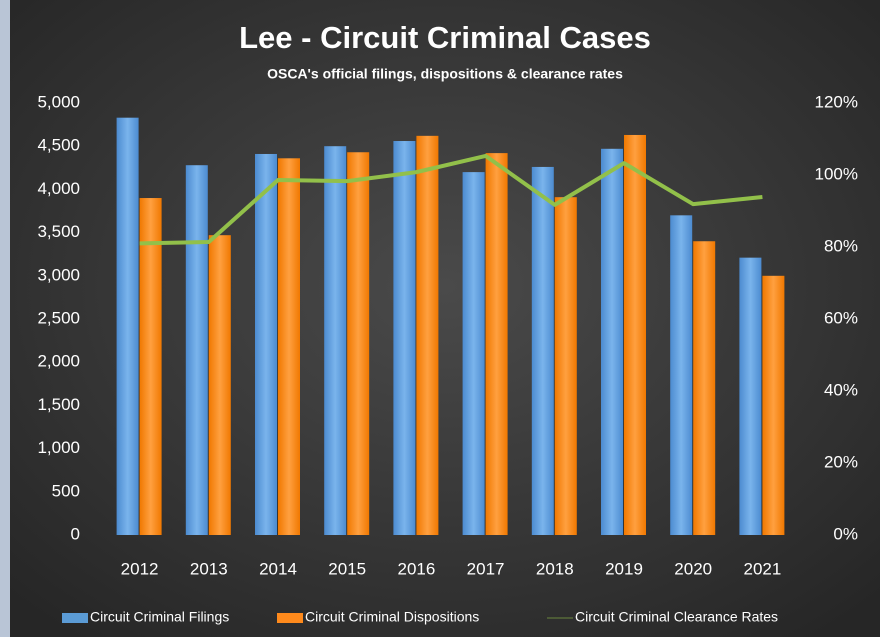 This screenshot has height=637, width=880. What do you see at coordinates (836, 173) in the screenshot?
I see `y2-tick-label: 100%` at bounding box center [836, 173].